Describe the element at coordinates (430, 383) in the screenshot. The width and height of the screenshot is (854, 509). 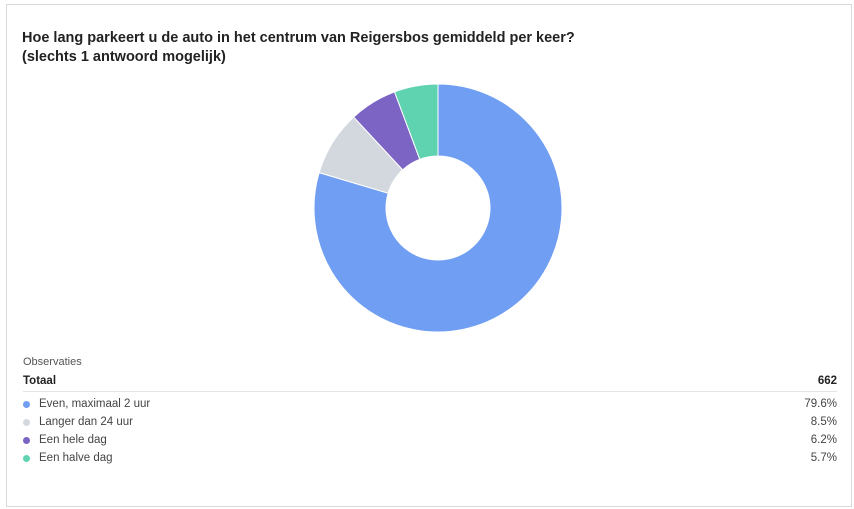
I see `total-row: Totaal 662` at that location.